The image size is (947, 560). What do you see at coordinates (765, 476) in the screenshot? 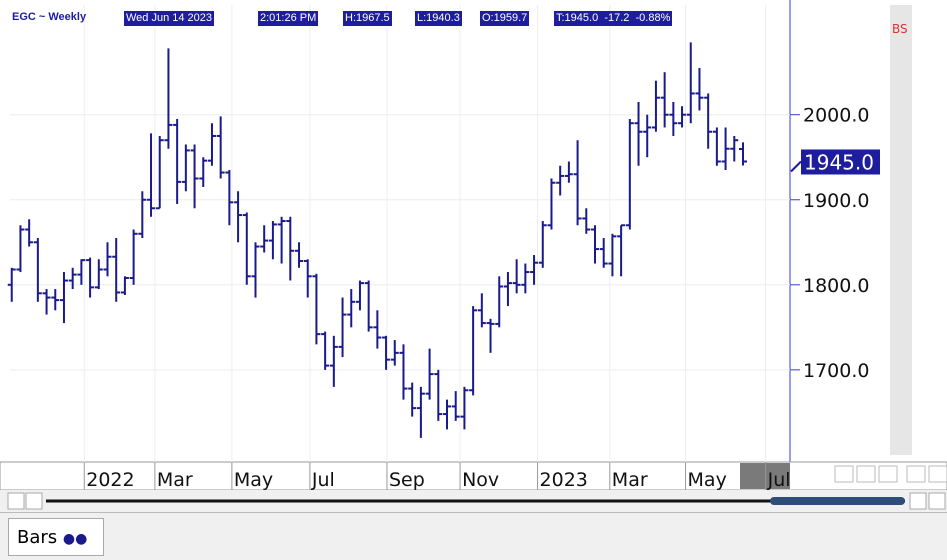
I see `future-zone` at bounding box center [765, 476].